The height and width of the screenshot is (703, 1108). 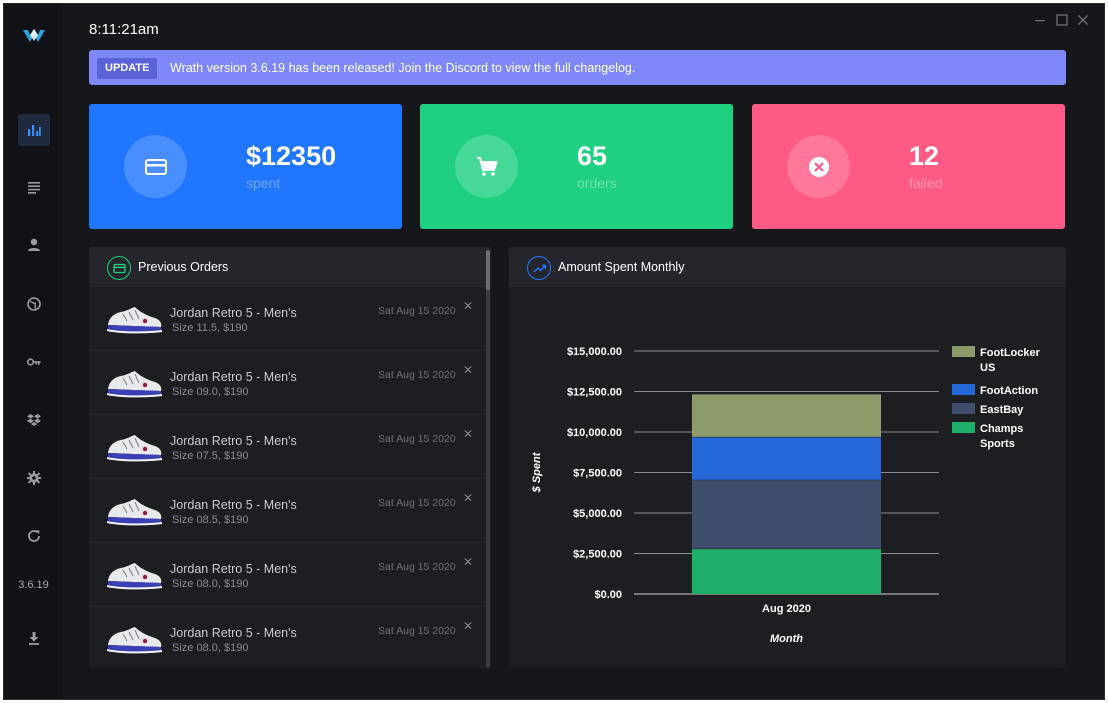 I want to click on legend-label: EastBay, so click(x=1002, y=410).